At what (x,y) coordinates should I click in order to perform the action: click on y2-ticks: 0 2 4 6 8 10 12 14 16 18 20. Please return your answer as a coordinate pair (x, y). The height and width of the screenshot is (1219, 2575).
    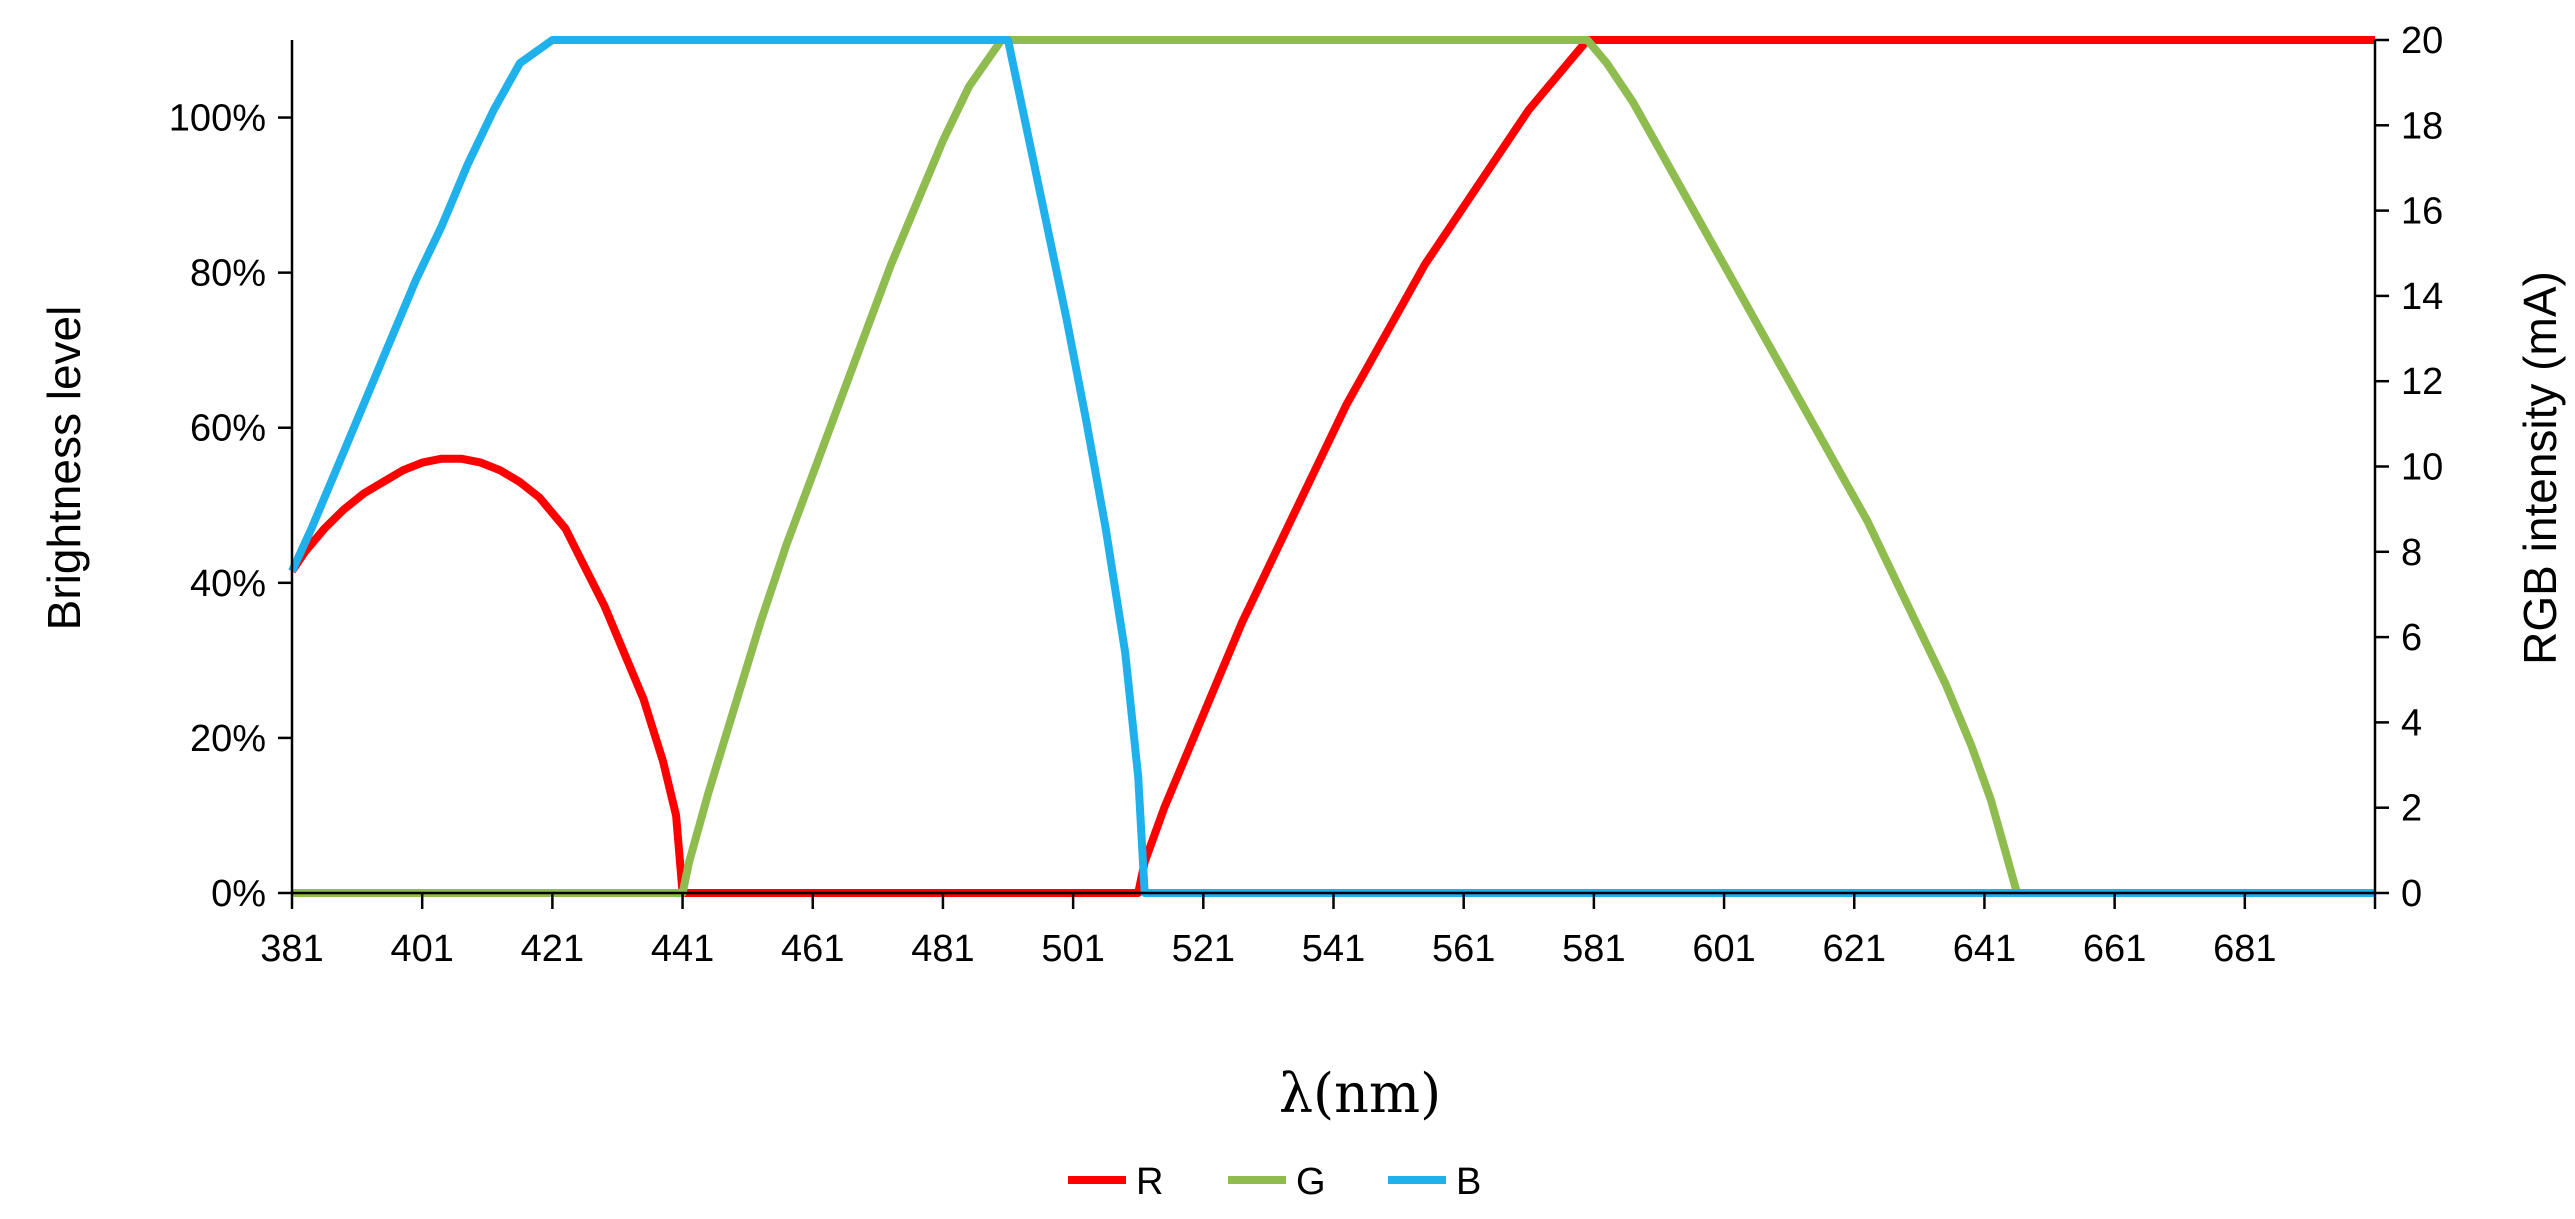
    Looking at the image, I should click on (2409, 467).